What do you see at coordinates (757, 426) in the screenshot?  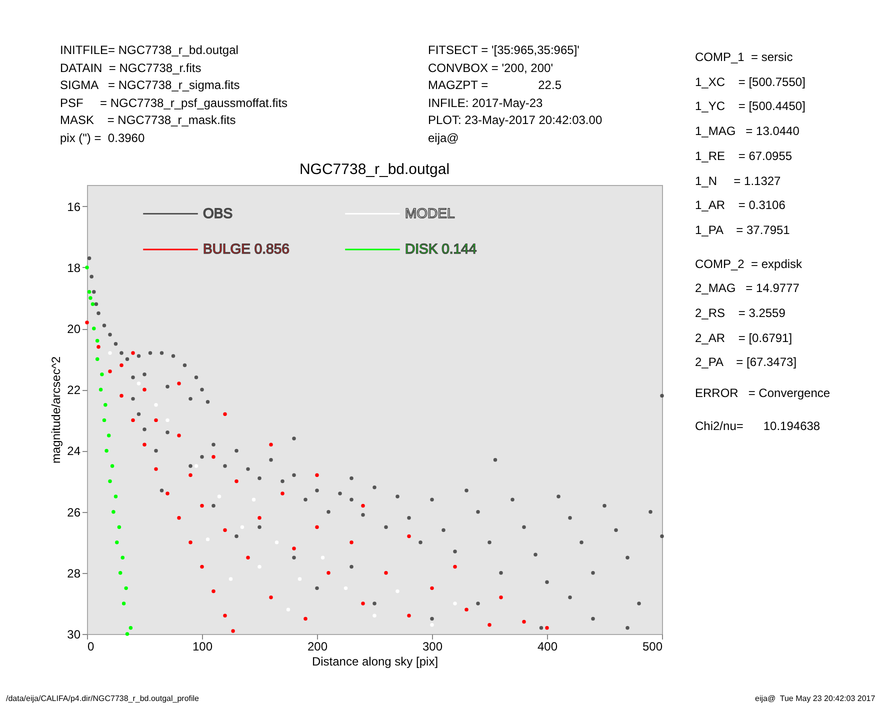 I see `text: Chi2/nu= 10.194638` at bounding box center [757, 426].